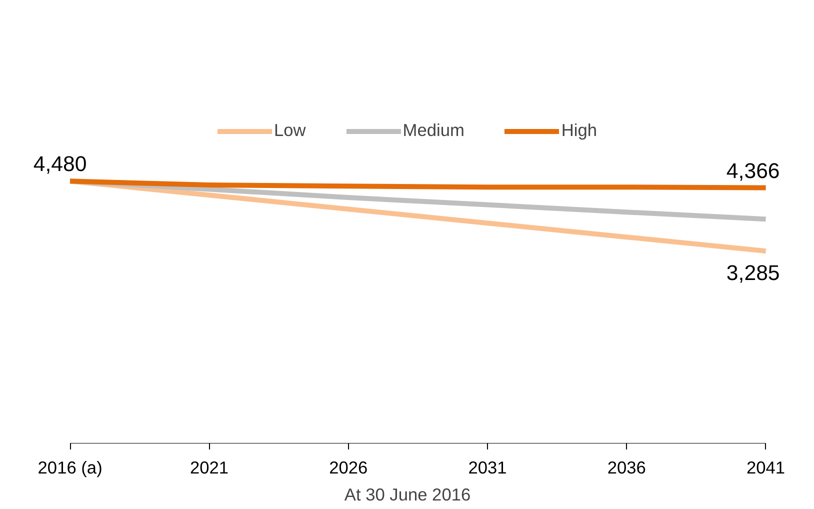  I want to click on data-label: 3,285, so click(753, 273).